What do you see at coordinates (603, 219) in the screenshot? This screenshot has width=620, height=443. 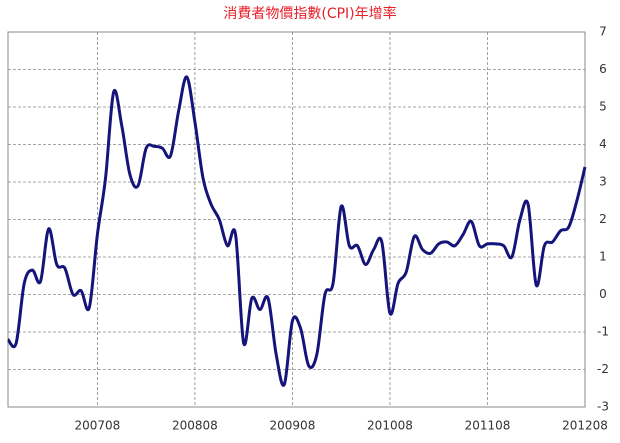 I see `y-tick-label: 2` at bounding box center [603, 219].